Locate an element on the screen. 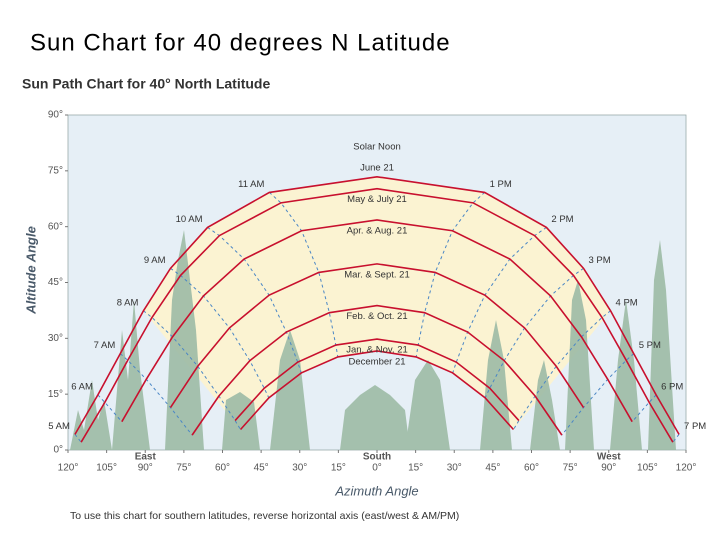 The image size is (720, 540). x-tick-label: 0° is located at coordinates (377, 468).